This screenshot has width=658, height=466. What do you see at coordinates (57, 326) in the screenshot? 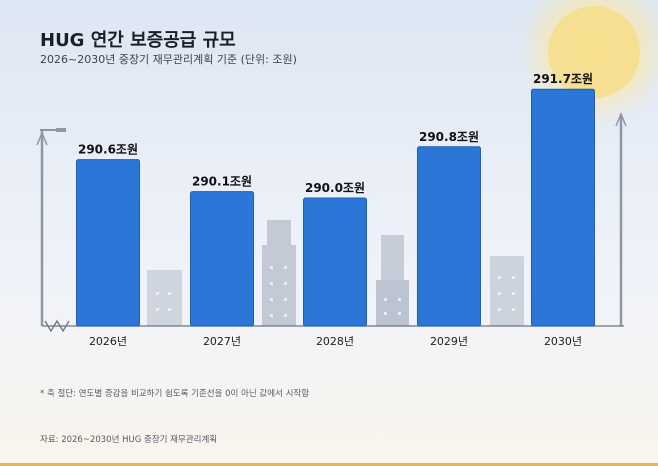
I see `axis-break-mark` at bounding box center [57, 326].